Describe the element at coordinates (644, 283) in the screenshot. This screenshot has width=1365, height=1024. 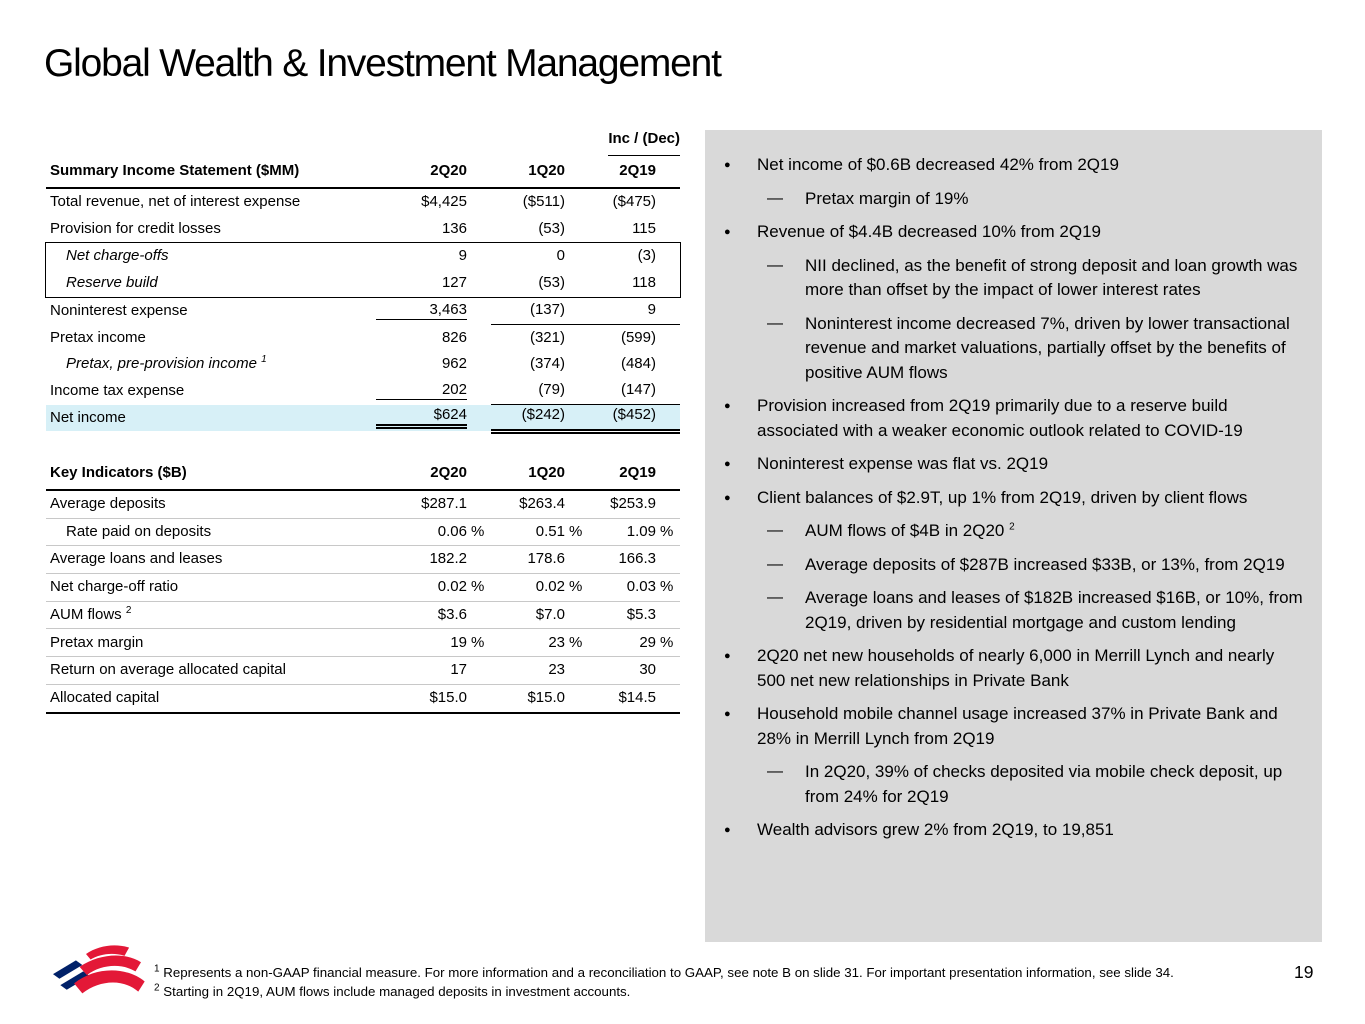
I see `cell-2q19: 118` at that location.